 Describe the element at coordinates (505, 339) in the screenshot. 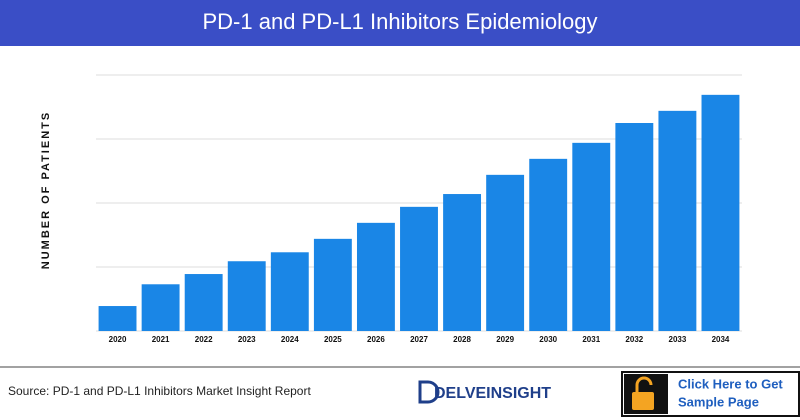

I see `x-tick-label: 2029` at that location.